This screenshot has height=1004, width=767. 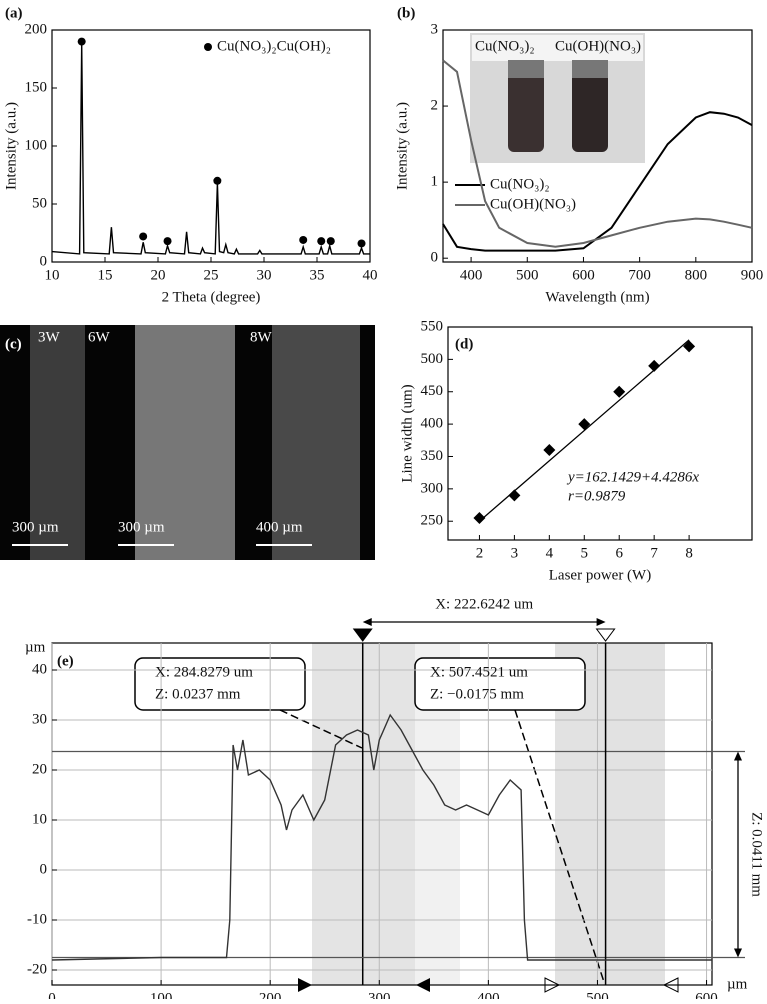 I want to click on x-tick-label: 6, so click(x=619, y=553).